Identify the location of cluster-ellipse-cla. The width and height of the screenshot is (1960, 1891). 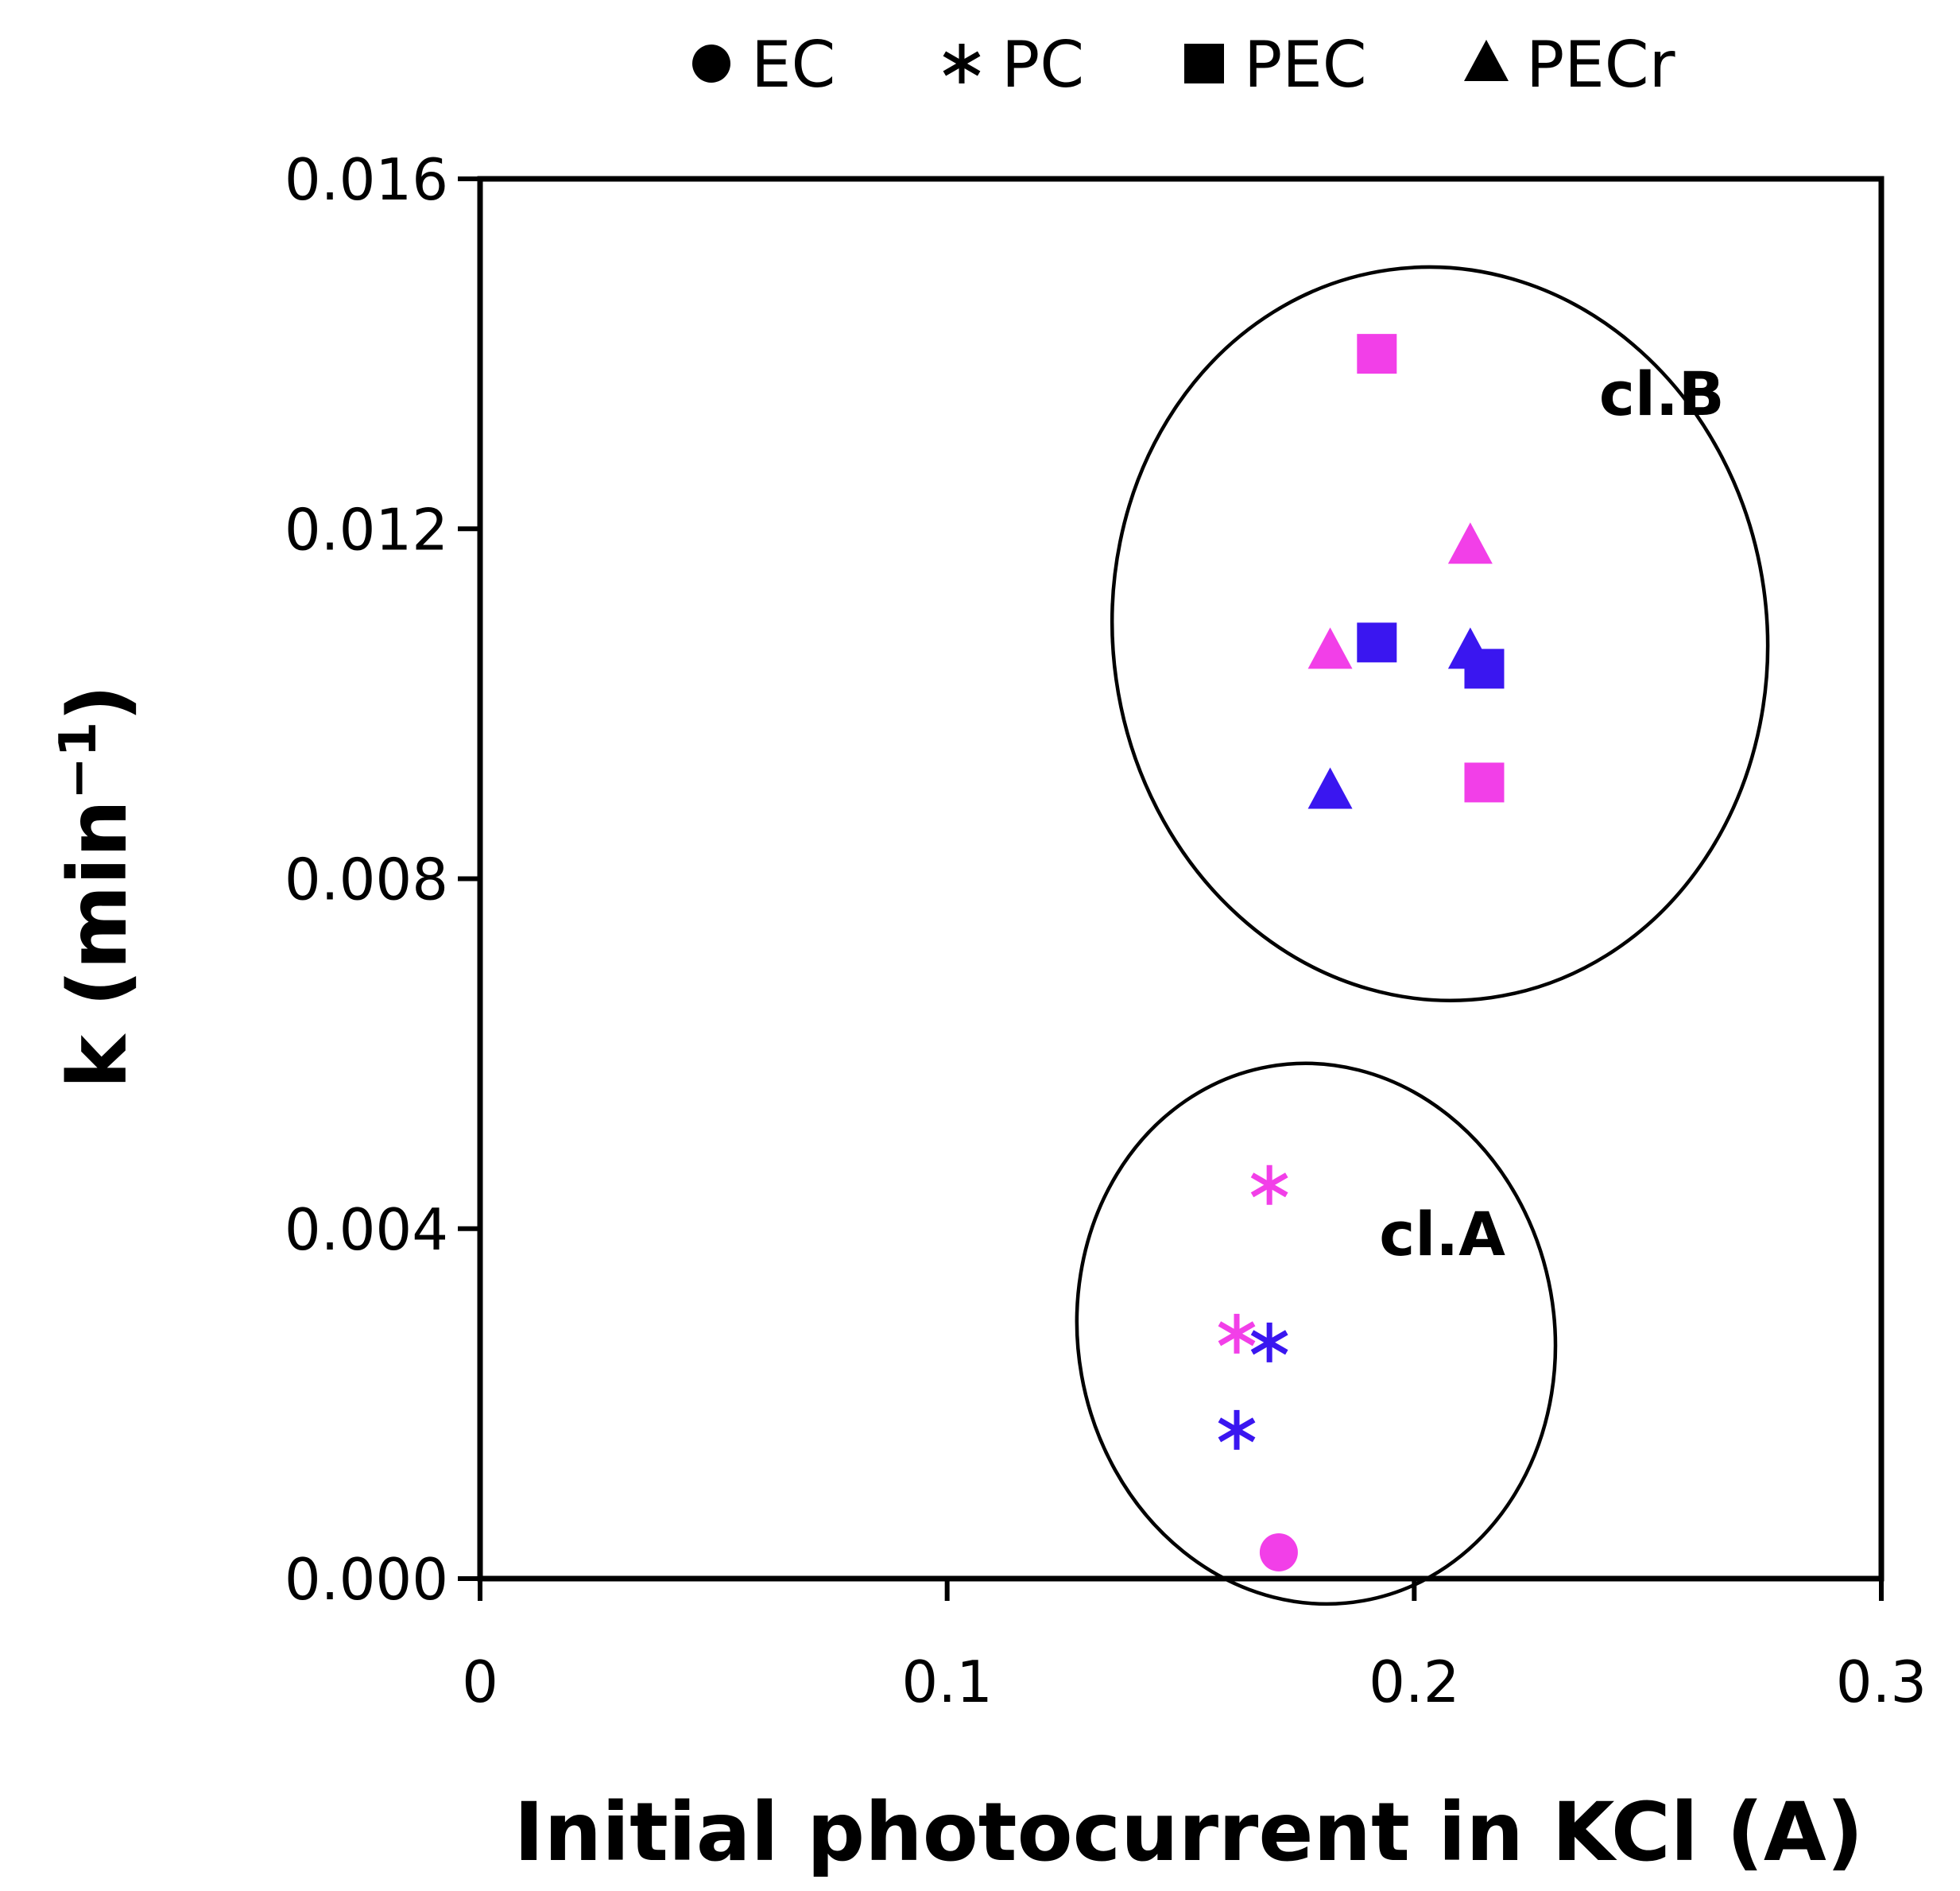
(1317, 1333).